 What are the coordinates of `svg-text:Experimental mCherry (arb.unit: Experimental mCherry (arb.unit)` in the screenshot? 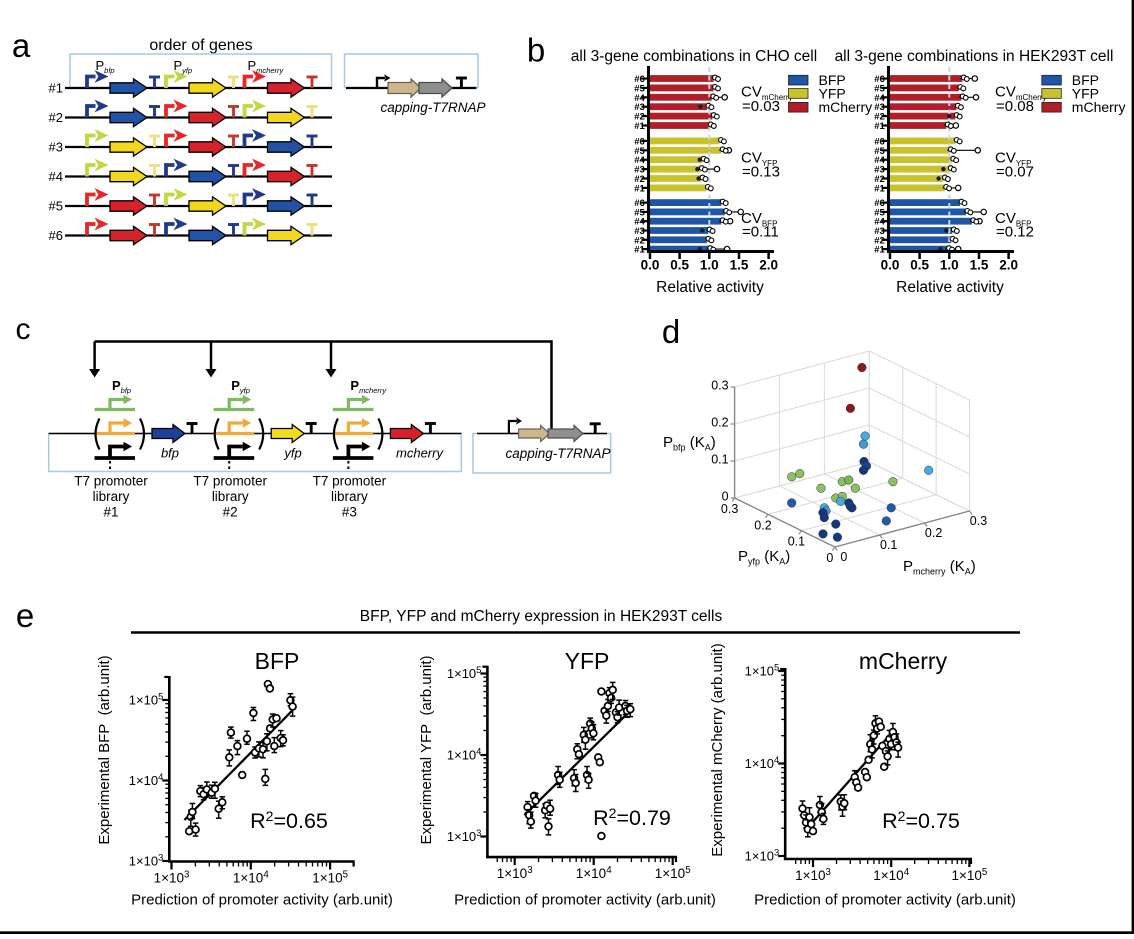 It's located at (717, 749).